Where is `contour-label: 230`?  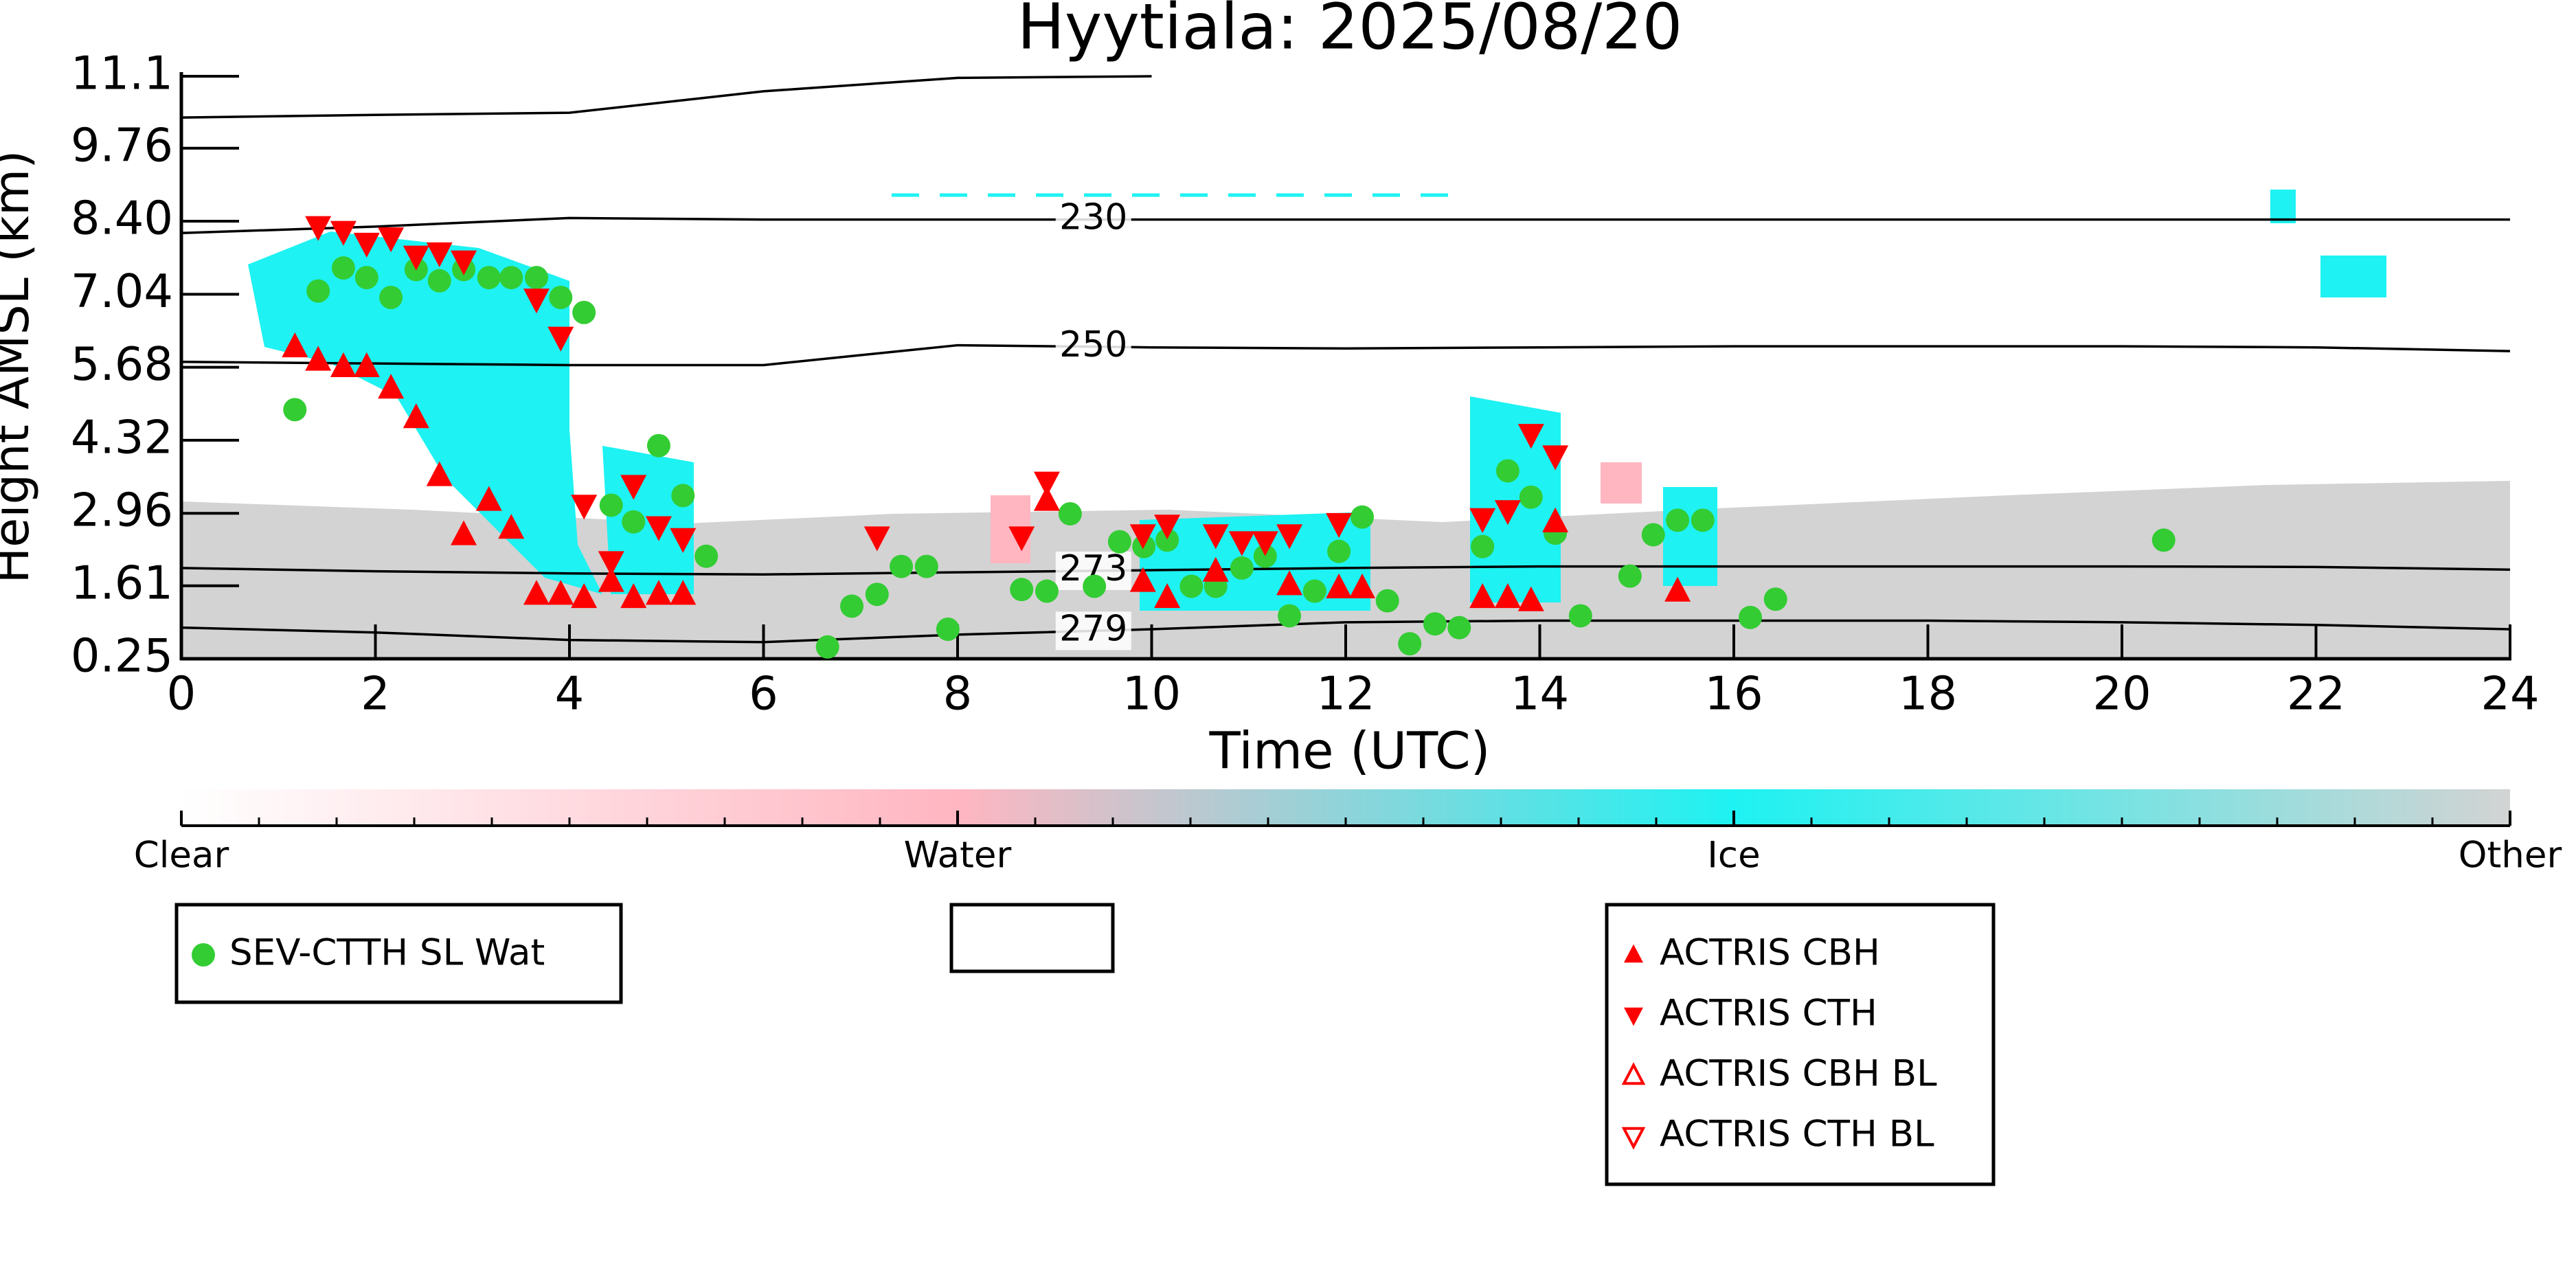 contour-label: 230 is located at coordinates (1093, 217).